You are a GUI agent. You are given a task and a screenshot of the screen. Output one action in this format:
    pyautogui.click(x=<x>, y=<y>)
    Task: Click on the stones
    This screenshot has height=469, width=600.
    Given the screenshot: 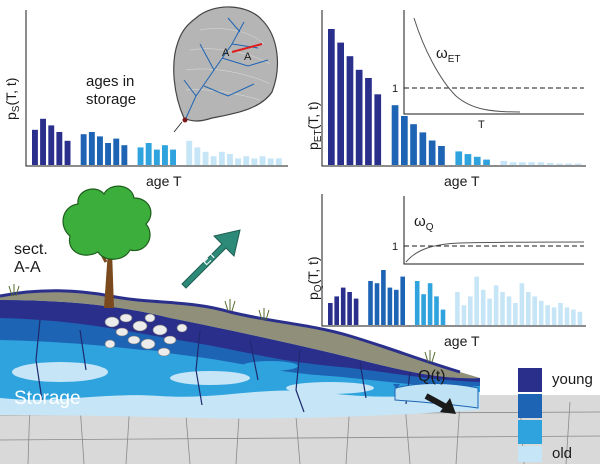 What is the action you would take?
    pyautogui.click(x=146, y=335)
    